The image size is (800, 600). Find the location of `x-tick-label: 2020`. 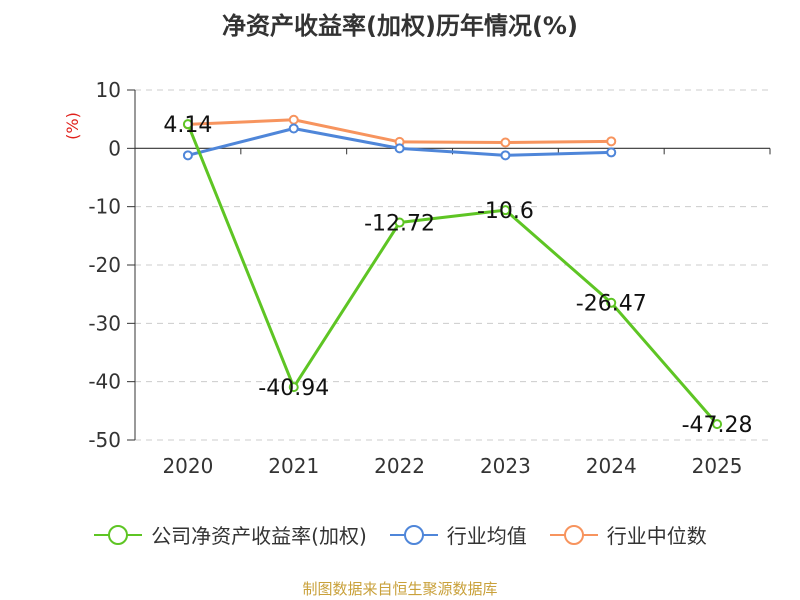

x-tick-label: 2020 is located at coordinates (187, 466).